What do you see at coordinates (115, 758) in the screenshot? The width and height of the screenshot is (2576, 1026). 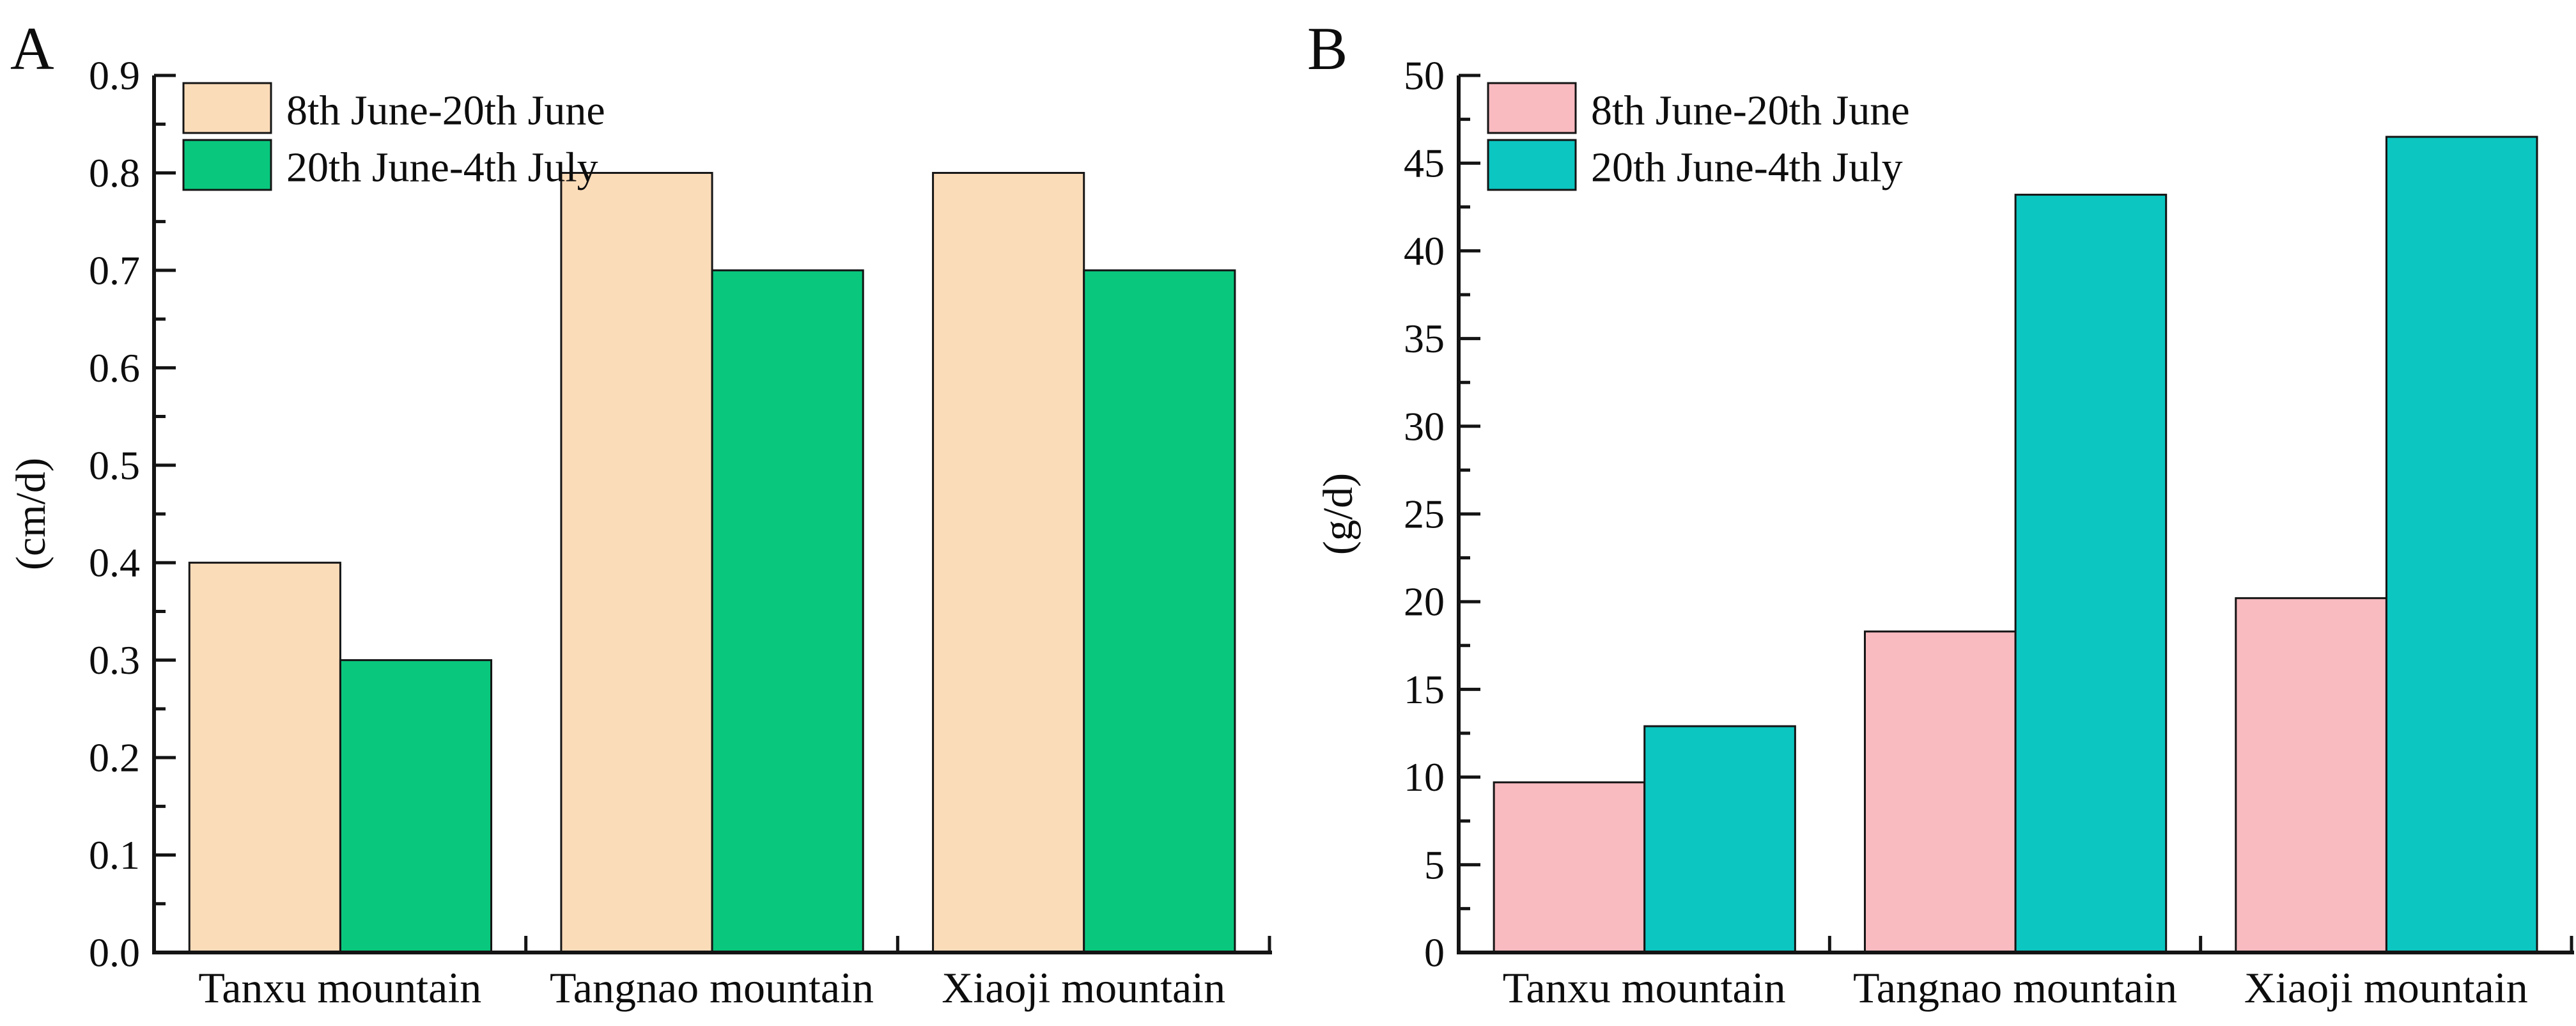 I see `y-tick-label: 0.2` at bounding box center [115, 758].